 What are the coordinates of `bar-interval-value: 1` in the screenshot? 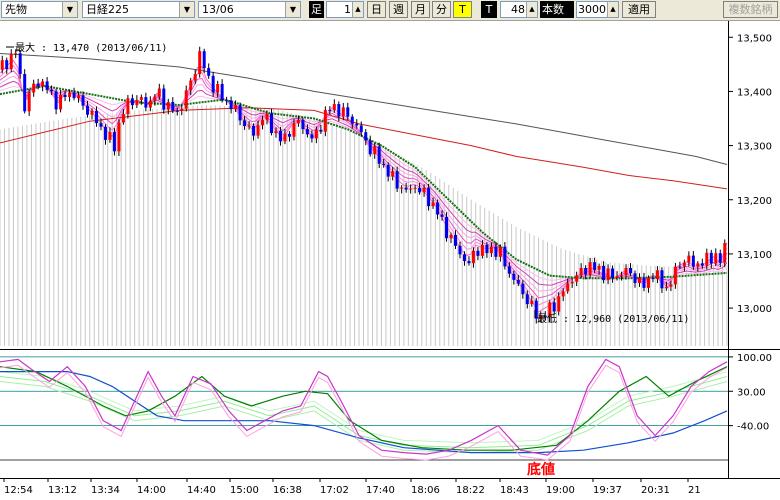 It's located at (347, 9).